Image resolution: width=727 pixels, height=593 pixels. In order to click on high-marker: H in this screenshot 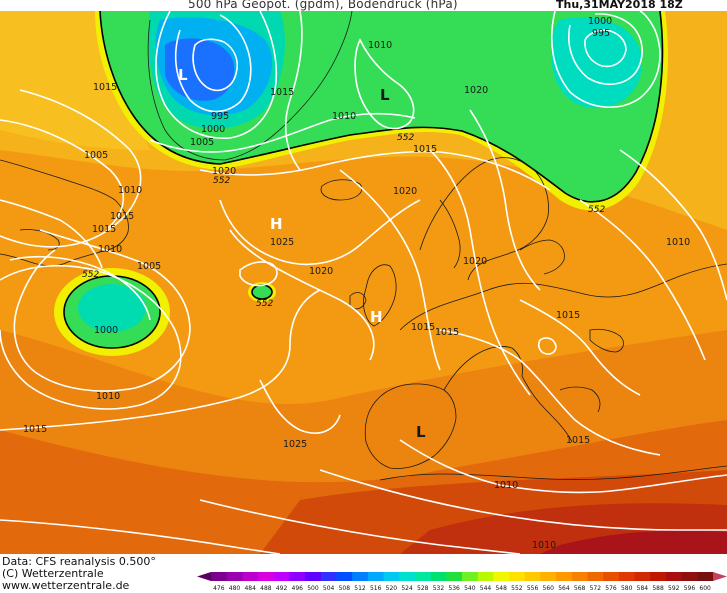, I will do `click(376, 317)`.